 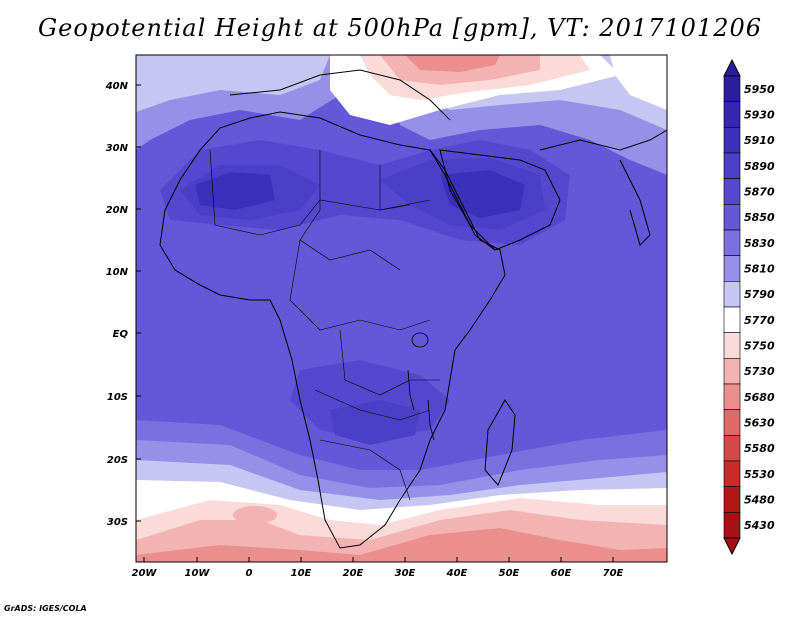 I want to click on height-contour-5730-pocket, so click(x=255, y=515).